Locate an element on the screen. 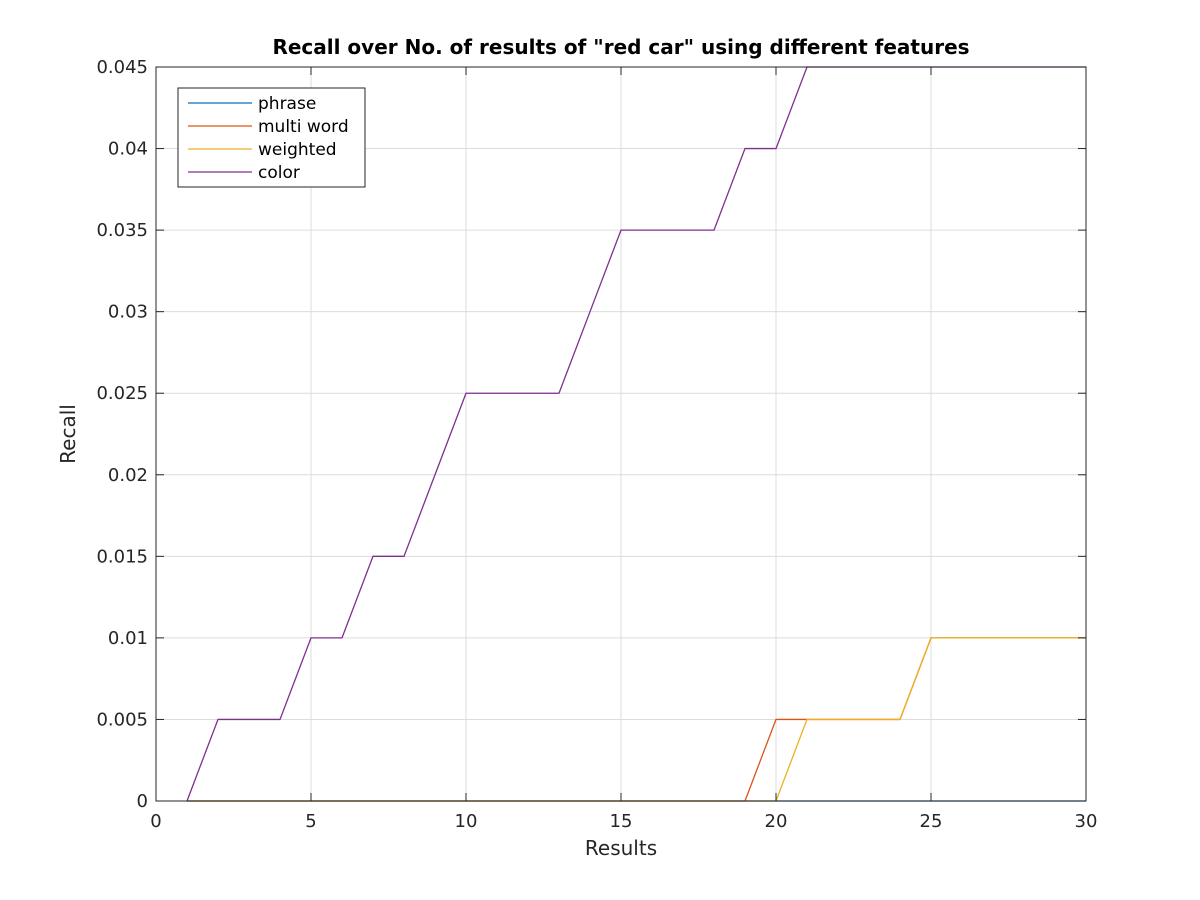 The height and width of the screenshot is (900, 1200). y-tick-label: 0.035 is located at coordinates (122, 230).